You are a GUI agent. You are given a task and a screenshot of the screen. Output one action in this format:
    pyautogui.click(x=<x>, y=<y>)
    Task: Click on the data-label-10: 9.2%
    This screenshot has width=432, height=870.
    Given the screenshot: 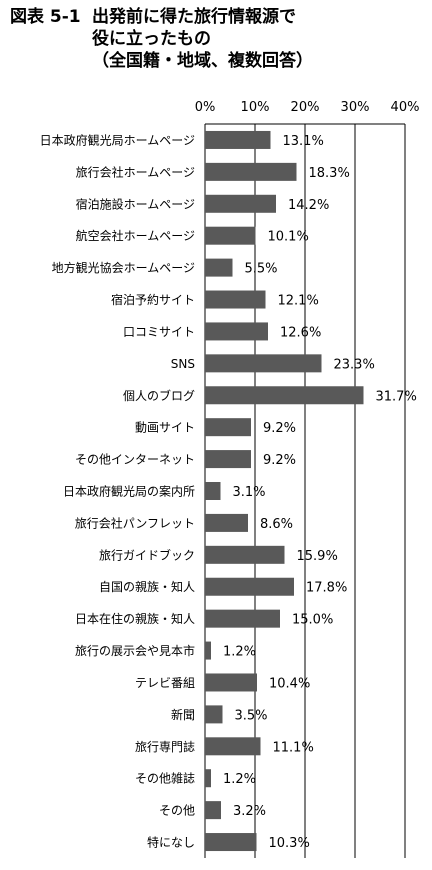 What is the action you would take?
    pyautogui.click(x=279, y=460)
    